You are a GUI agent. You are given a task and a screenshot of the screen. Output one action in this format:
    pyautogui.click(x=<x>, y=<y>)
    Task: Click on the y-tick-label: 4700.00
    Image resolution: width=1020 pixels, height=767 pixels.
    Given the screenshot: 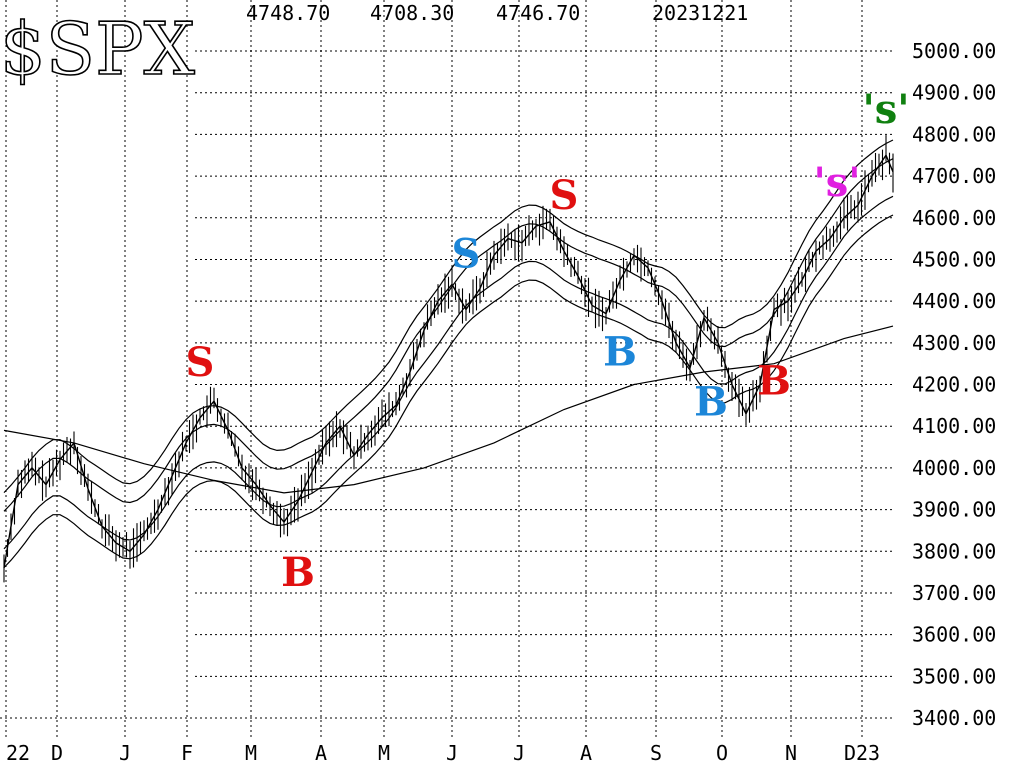 What is the action you would take?
    pyautogui.click(x=954, y=176)
    